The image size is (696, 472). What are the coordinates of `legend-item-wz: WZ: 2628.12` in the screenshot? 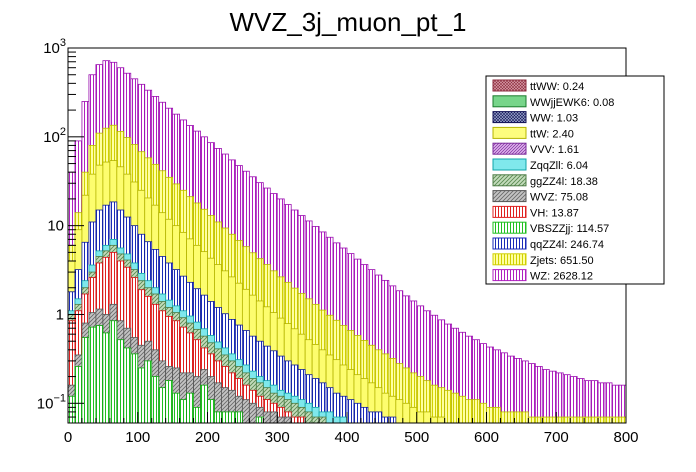 It's located at (542, 276).